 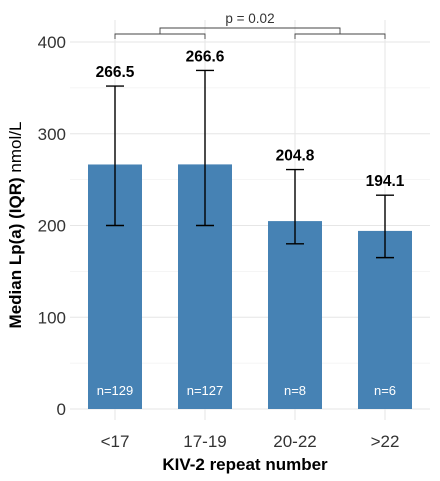 I want to click on y-tick-label: 0, so click(x=61, y=409).